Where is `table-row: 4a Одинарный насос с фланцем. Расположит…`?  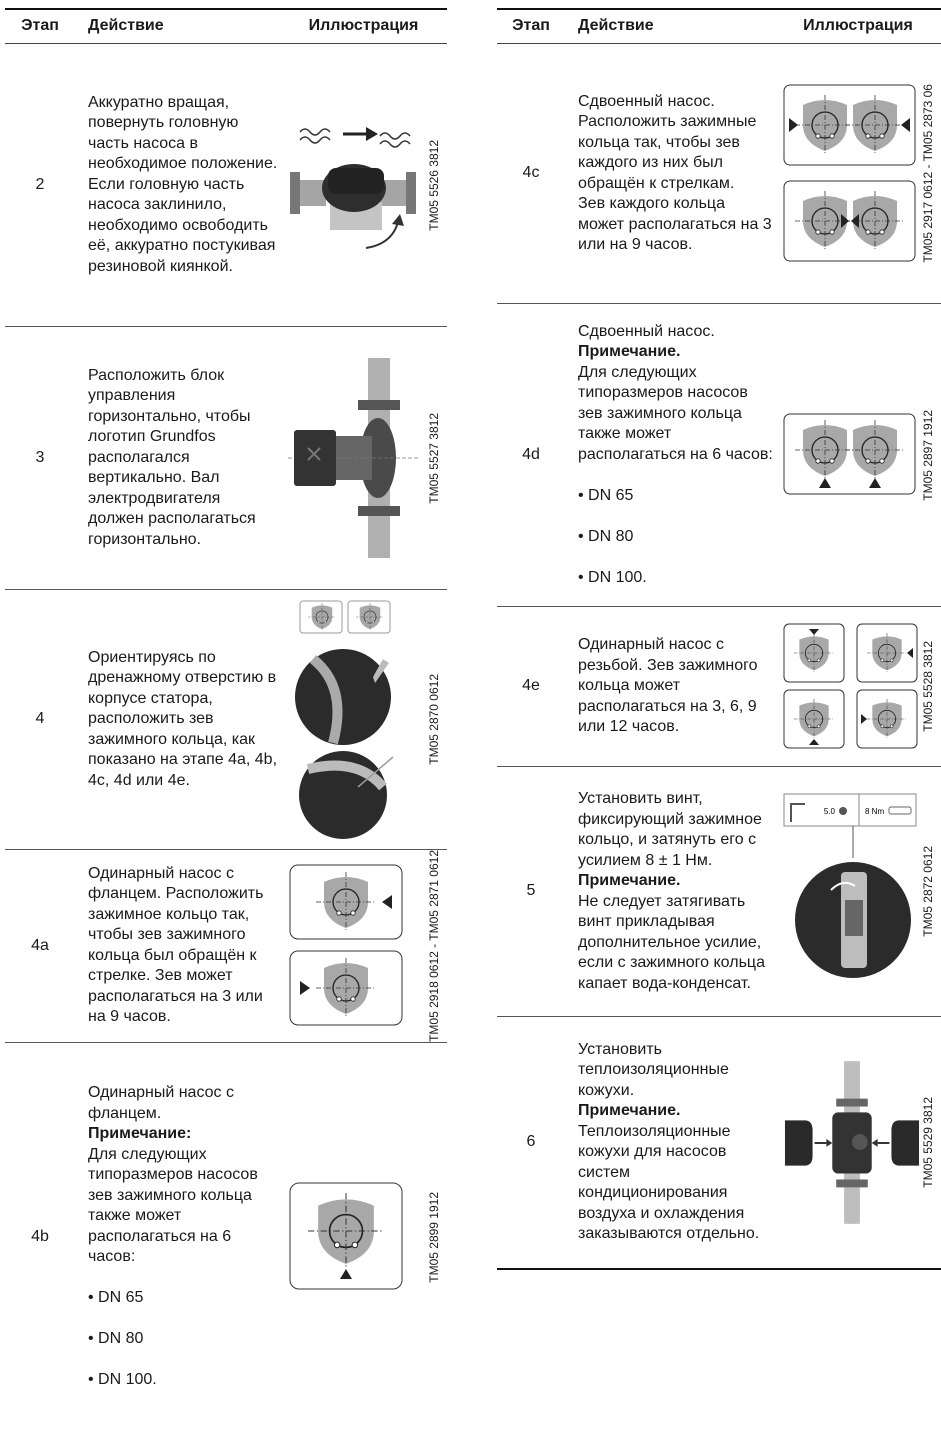 table-row: 4a Одинарный насос с фланцем. Расположит… is located at coordinates (226, 946).